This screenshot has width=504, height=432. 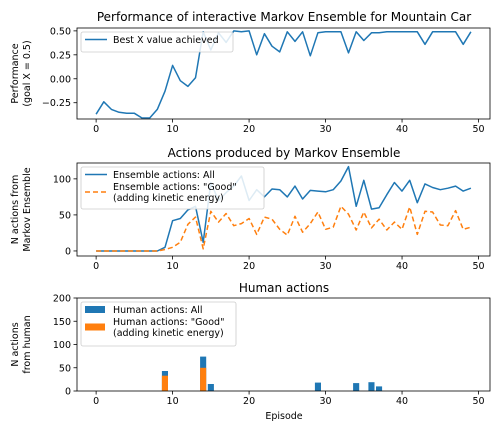 I want to click on y-tick-label-0-0: 0.50, so click(x=60, y=31).